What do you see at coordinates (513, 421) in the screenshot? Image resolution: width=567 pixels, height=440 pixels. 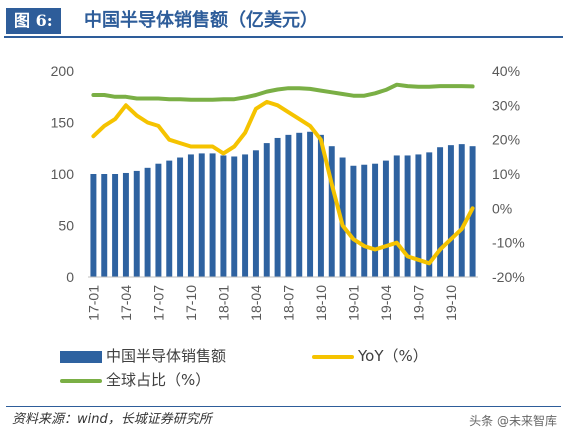 I see `watermark: 头条 @未来智库` at bounding box center [513, 421].